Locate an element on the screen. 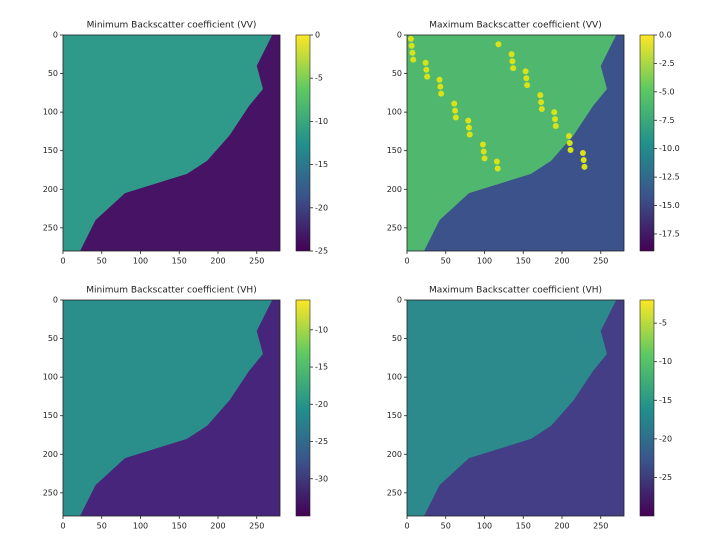 This screenshot has width=720, height=540. colorbar-tick-label: -15.0 is located at coordinates (669, 205).